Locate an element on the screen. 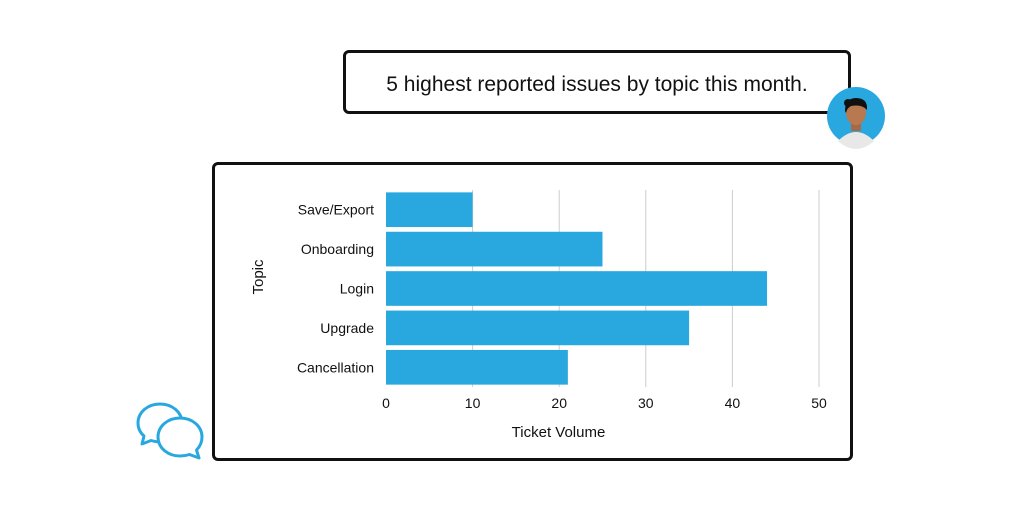 The height and width of the screenshot is (512, 1024). category-label: Cancellation is located at coordinates (335, 367).